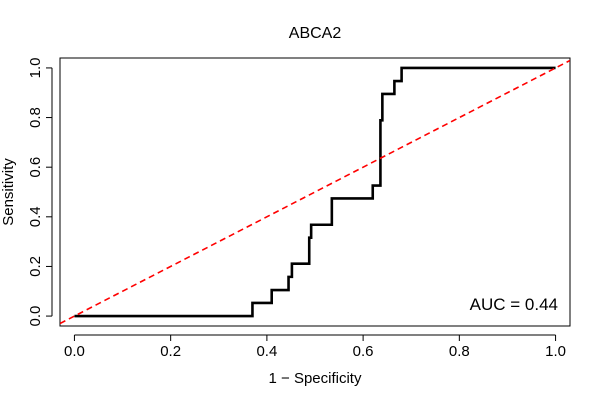 The width and height of the screenshot is (600, 400). I want to click on y-tick-label: 0.4, so click(35, 216).